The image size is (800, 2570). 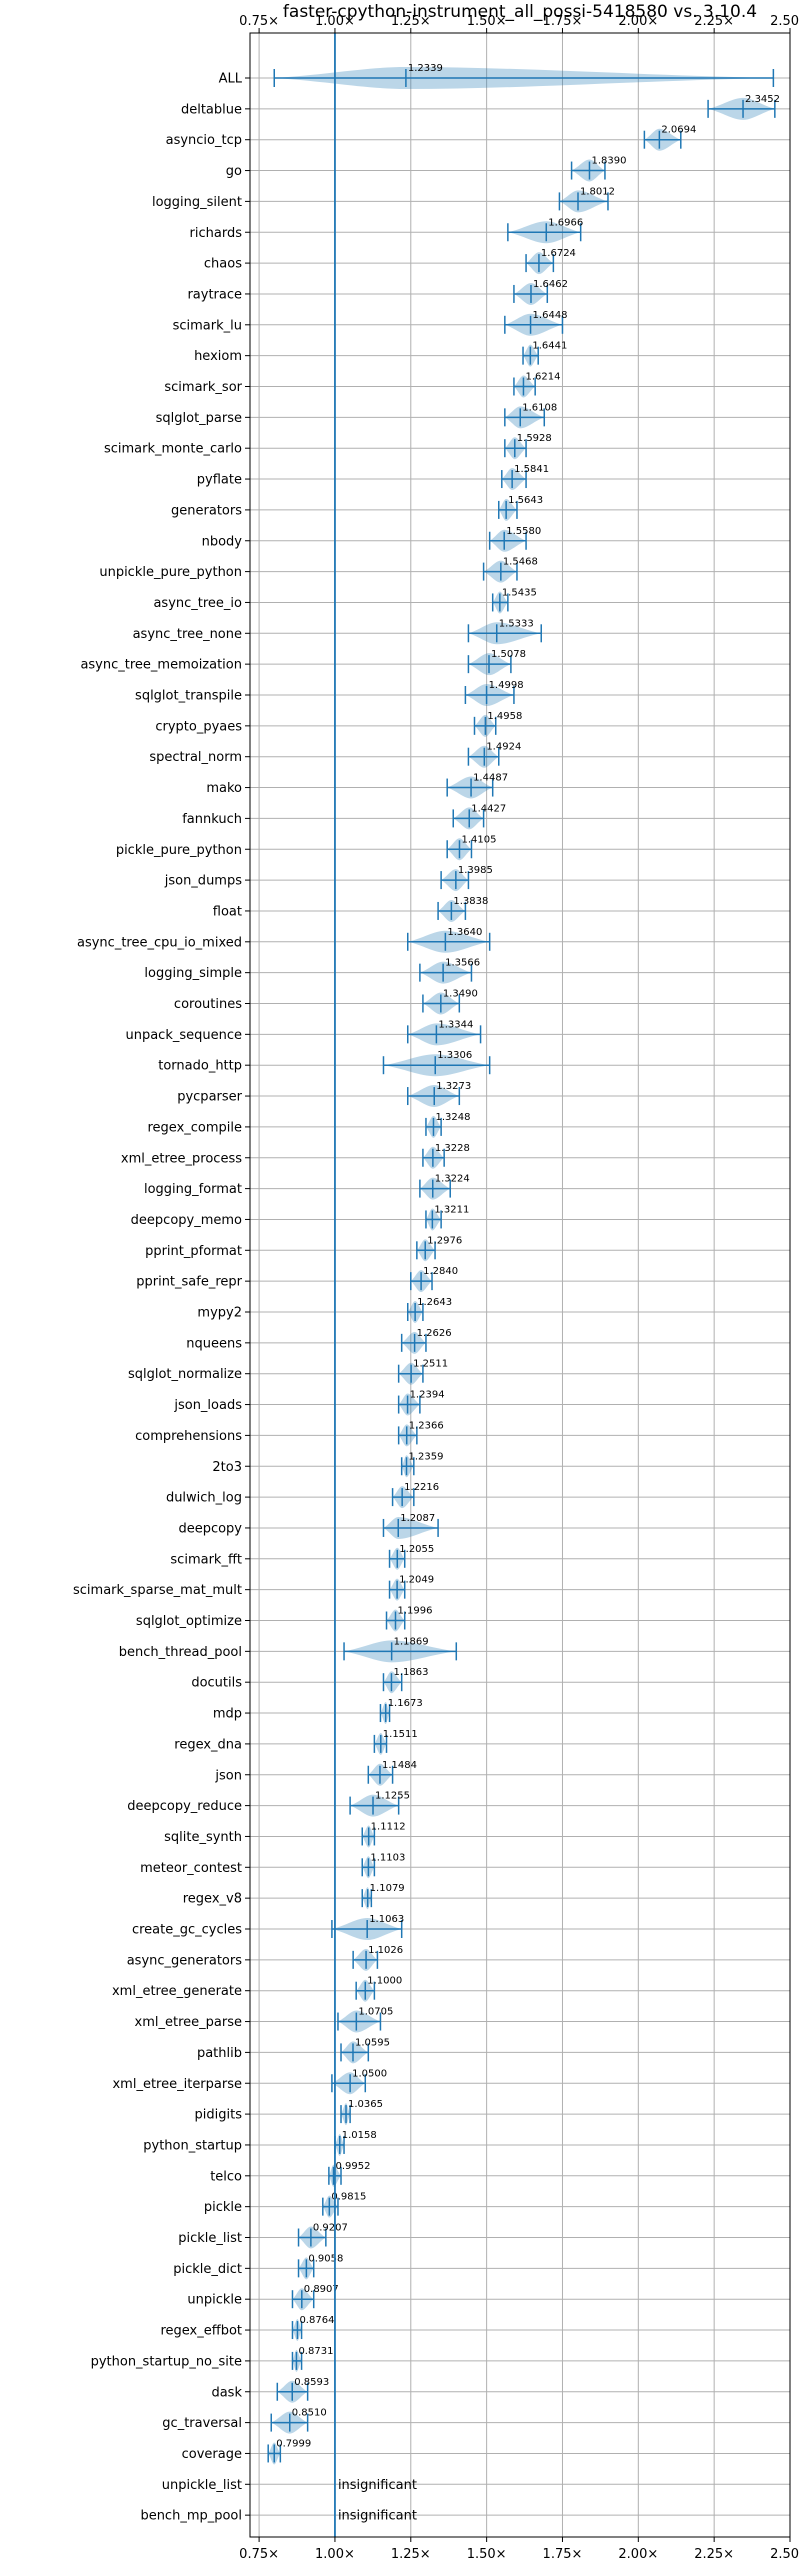 I want to click on benchmark-row: async_tree_io 1.5435, so click(x=471, y=600).